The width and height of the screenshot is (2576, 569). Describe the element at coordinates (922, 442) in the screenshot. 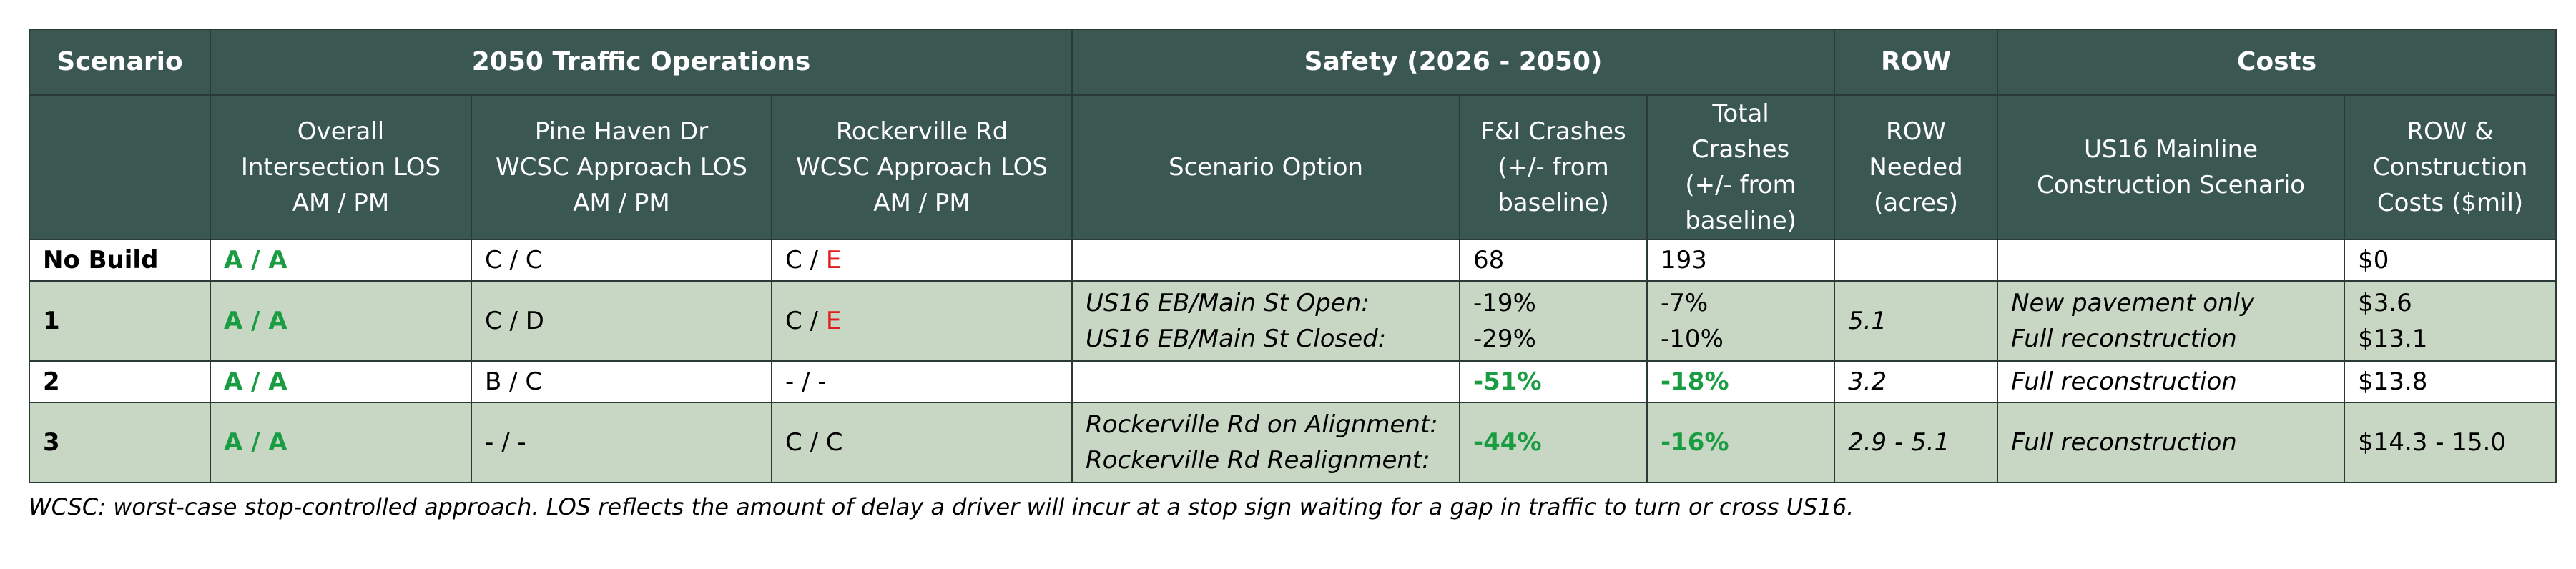

I see `cell-rockerville-los: C / C` at that location.